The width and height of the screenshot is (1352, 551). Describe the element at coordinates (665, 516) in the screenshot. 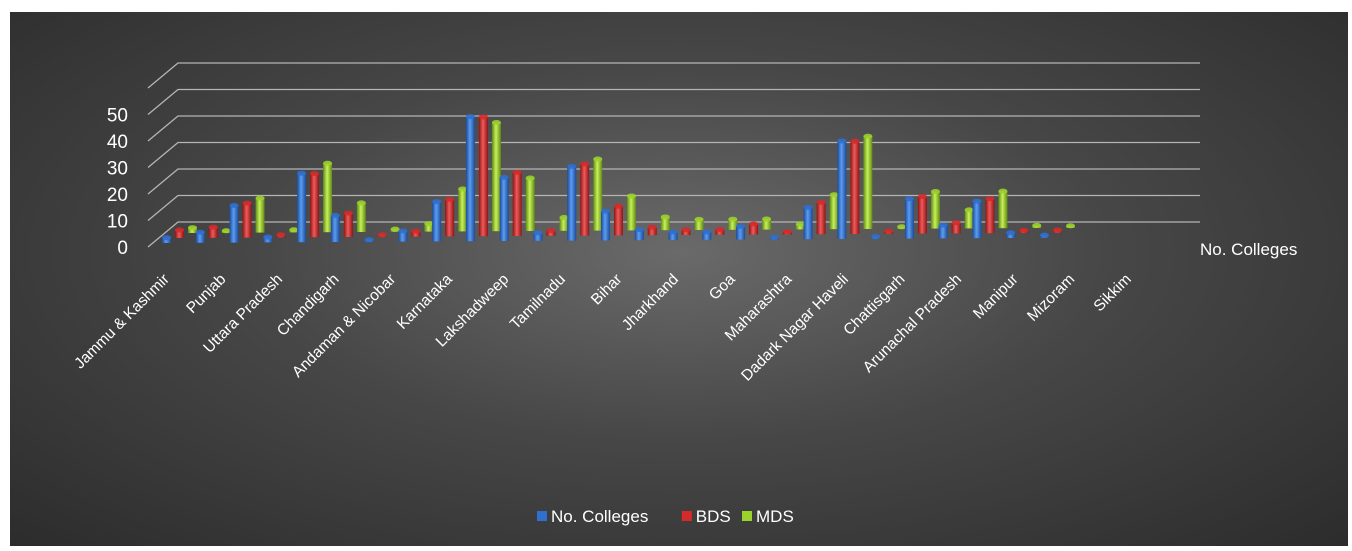

I see `legend: No. Colleges BDS MDS` at that location.